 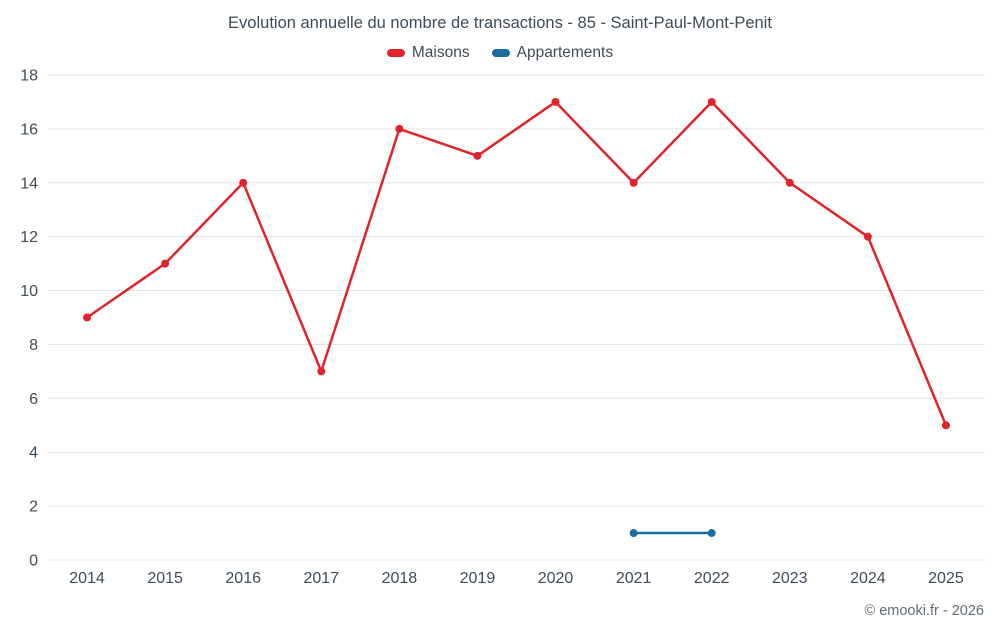 What do you see at coordinates (633, 182) in the screenshot?
I see `data-point-maisons-2021` at bounding box center [633, 182].